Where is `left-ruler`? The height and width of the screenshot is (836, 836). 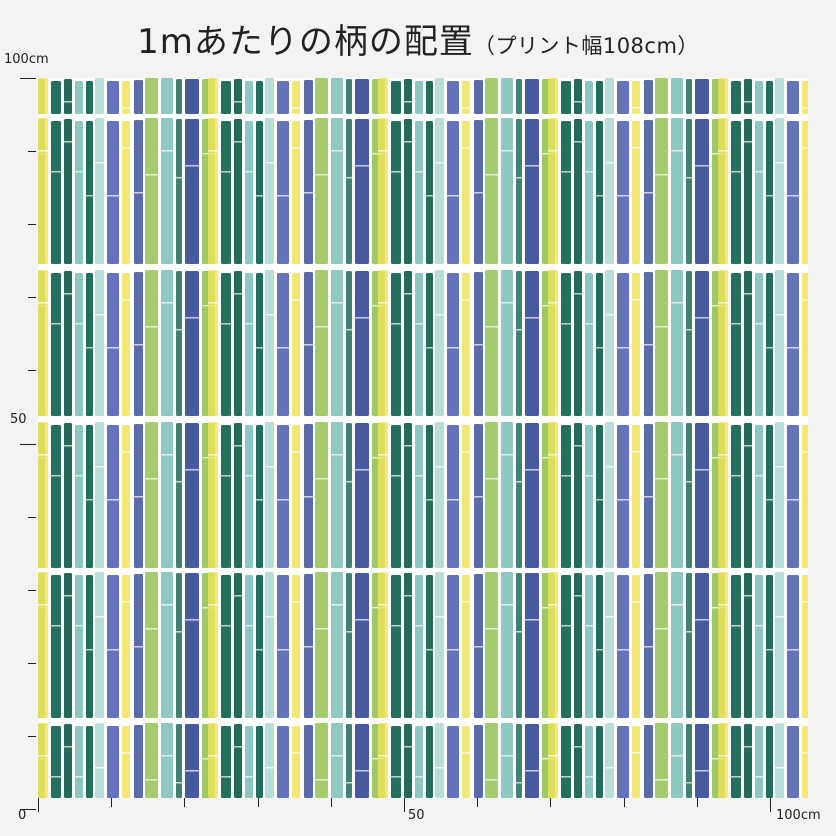 left-ruler is located at coordinates (28, 444).